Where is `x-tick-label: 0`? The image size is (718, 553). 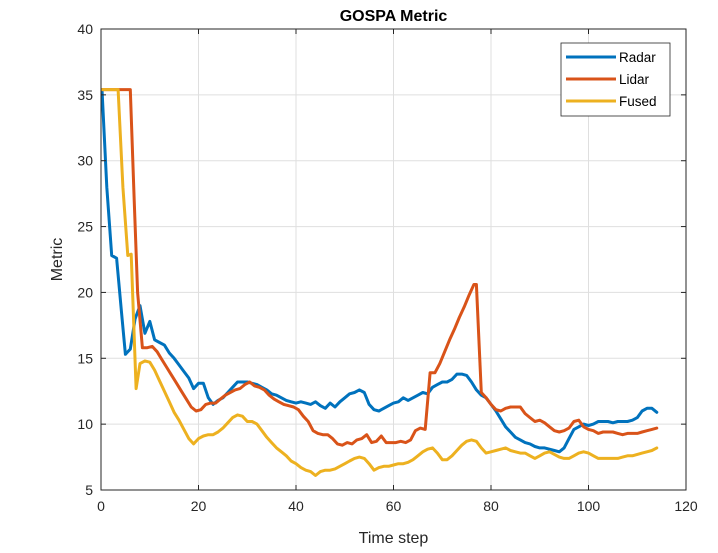
x-tick-label: 0 is located at coordinates (101, 506).